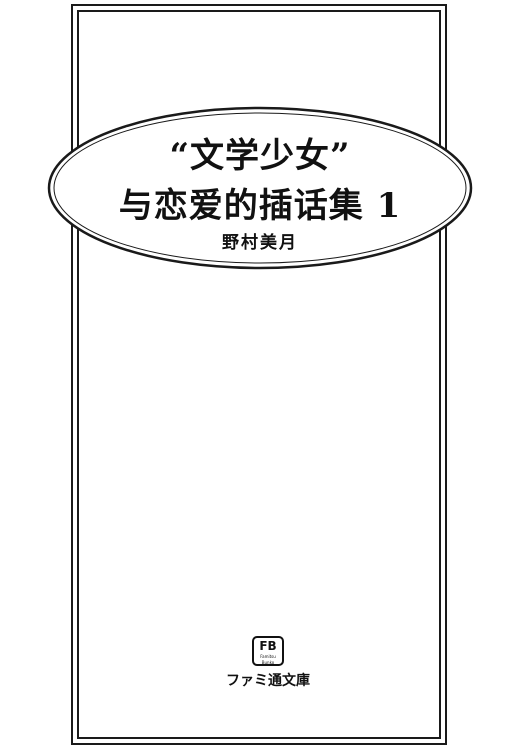  What do you see at coordinates (260, 206) in the screenshot?
I see `title-line-2: 与恋爱的插话集 1` at bounding box center [260, 206].